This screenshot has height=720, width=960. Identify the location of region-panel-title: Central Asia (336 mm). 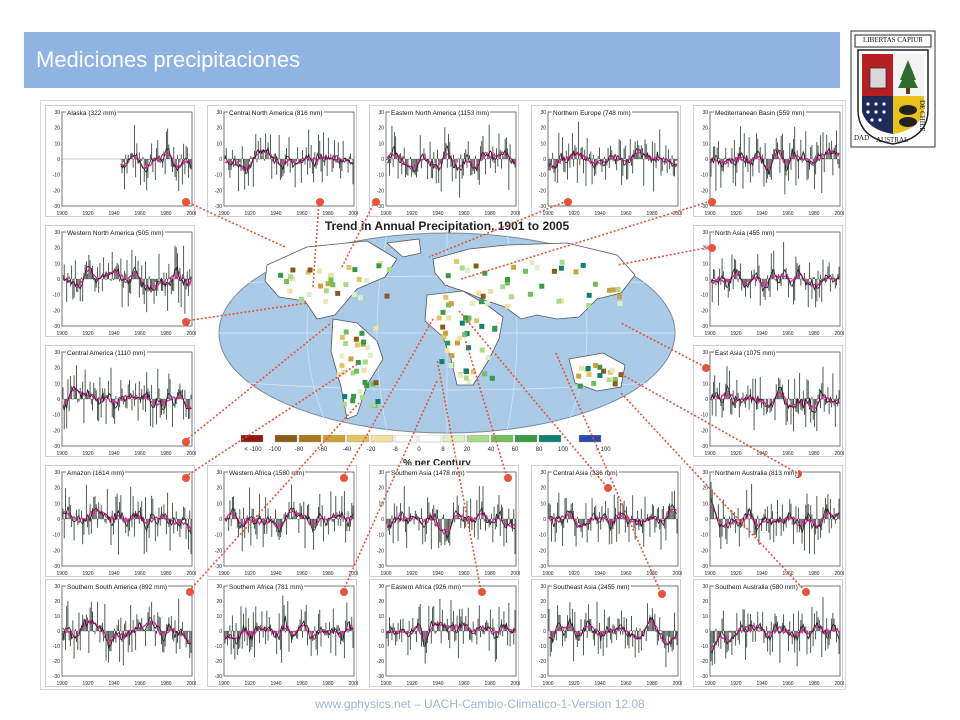
(585, 473).